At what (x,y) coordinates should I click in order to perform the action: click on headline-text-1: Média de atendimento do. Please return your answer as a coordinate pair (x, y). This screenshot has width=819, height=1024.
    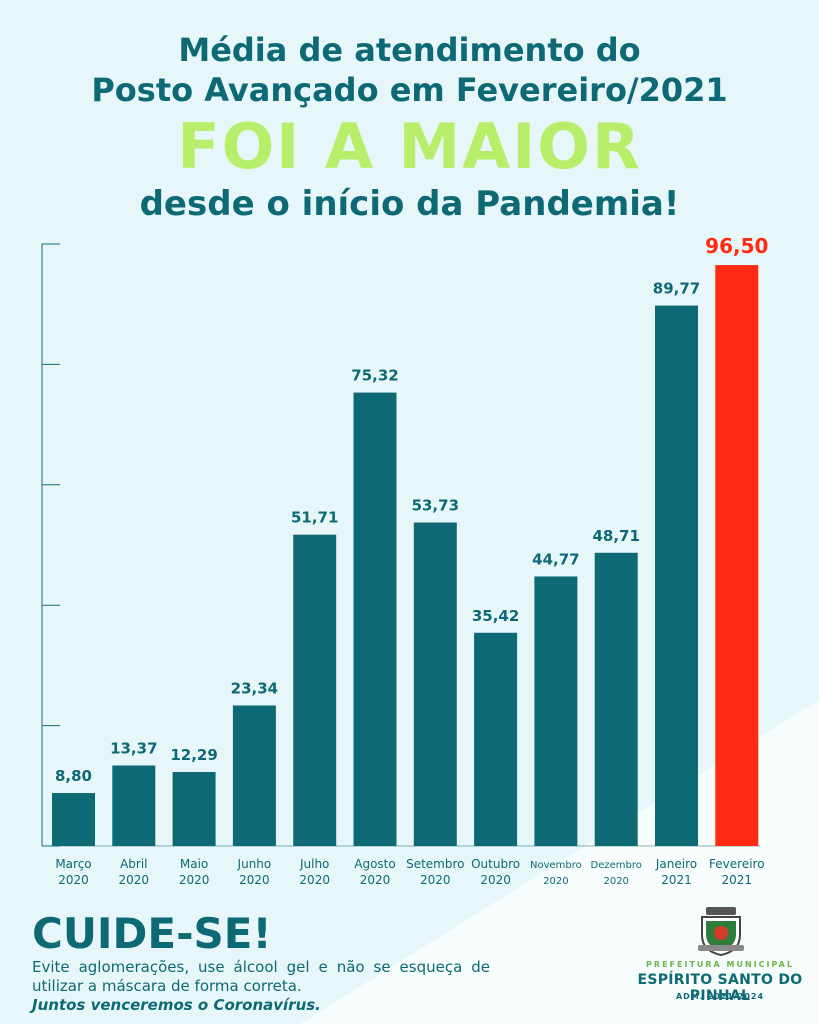
    Looking at the image, I should click on (409, 50).